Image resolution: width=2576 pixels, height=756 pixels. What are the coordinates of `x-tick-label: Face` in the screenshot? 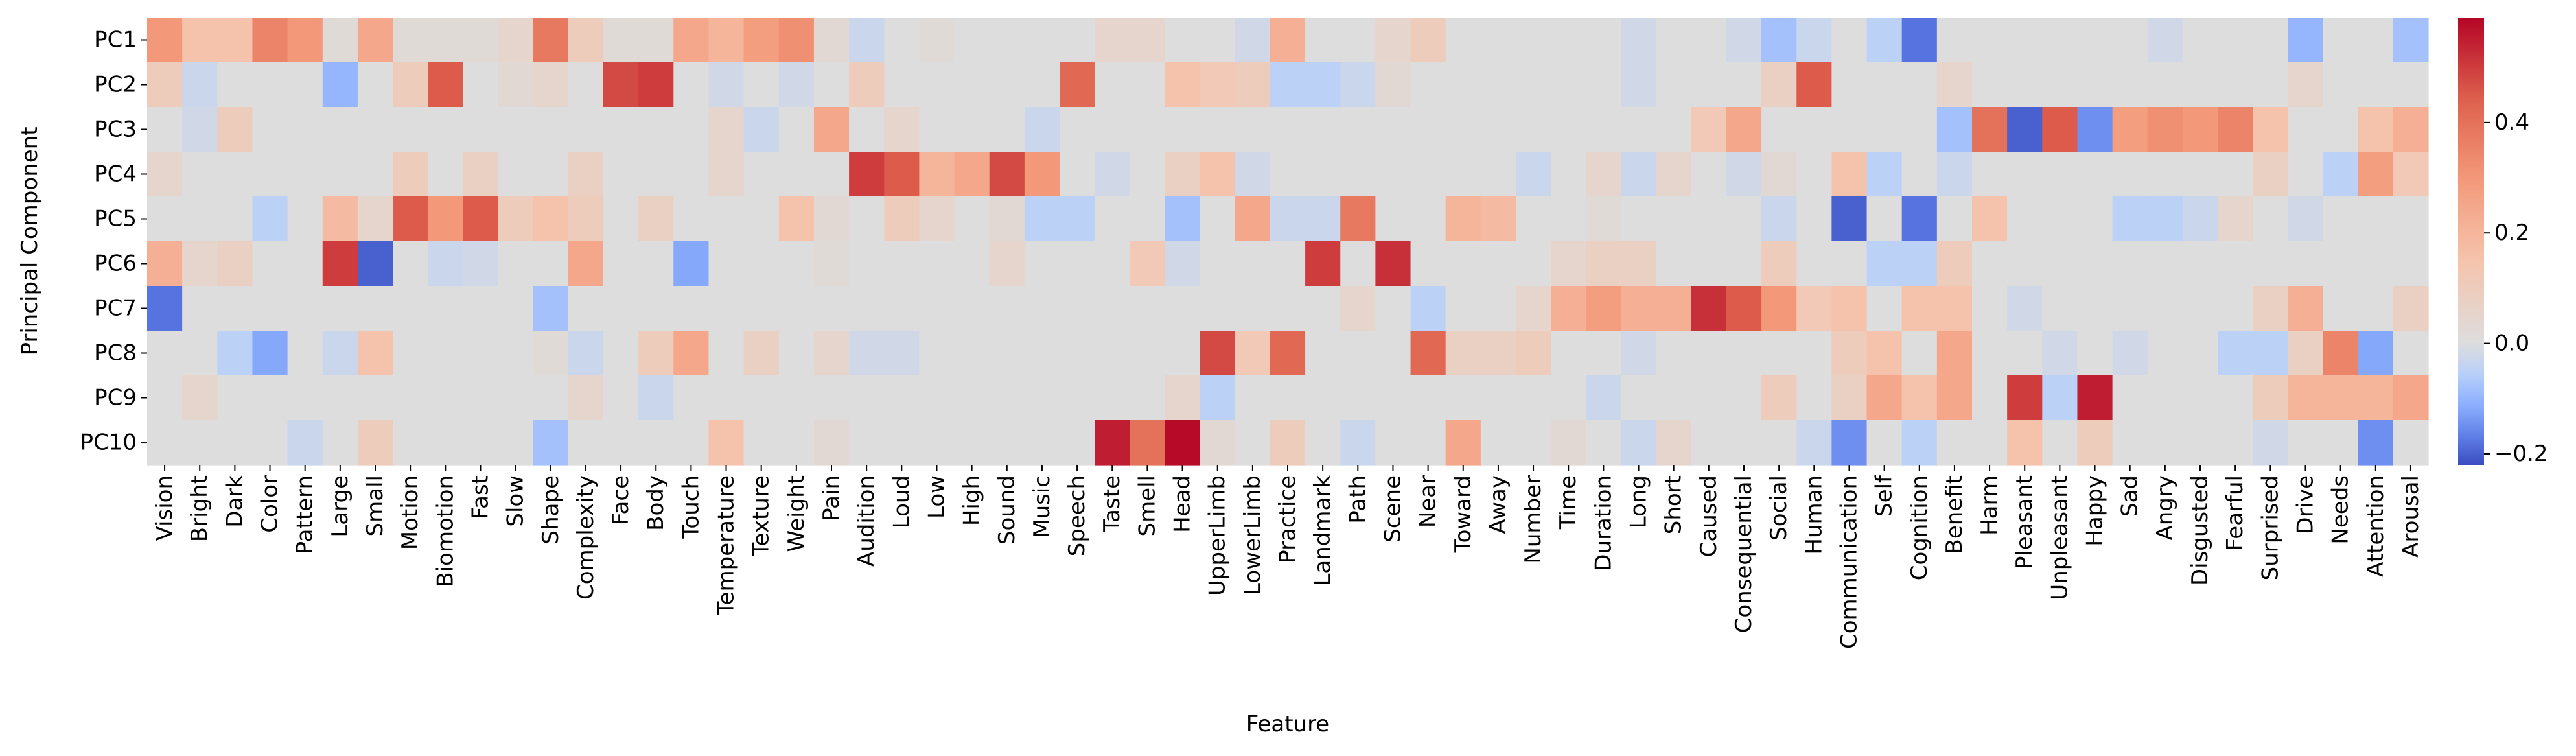 It's located at (621, 500).